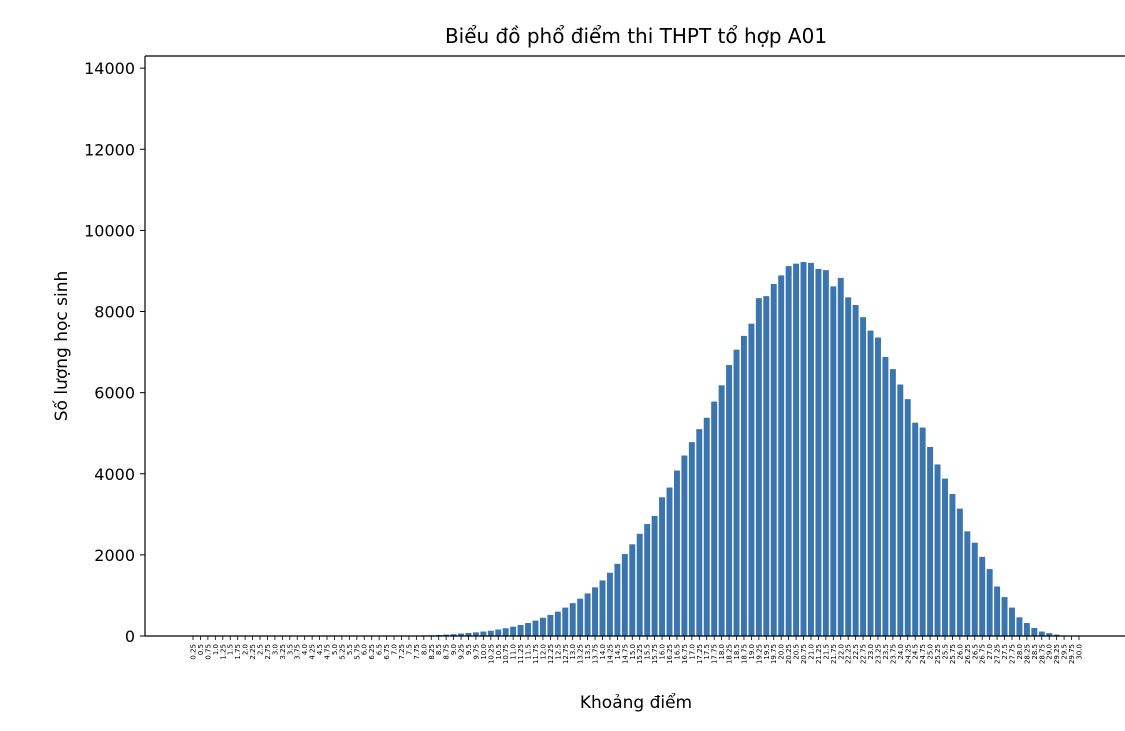 This screenshot has width=1125, height=731. What do you see at coordinates (633, 652) in the screenshot?
I see `x-tick-label: 15.0` at bounding box center [633, 652].